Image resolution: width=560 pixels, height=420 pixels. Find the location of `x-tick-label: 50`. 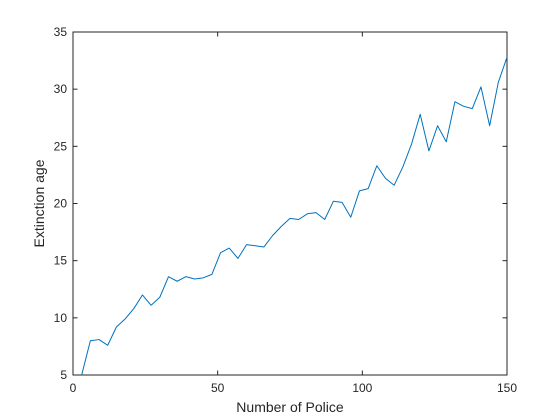

x-tick-label: 50 is located at coordinates (218, 388).